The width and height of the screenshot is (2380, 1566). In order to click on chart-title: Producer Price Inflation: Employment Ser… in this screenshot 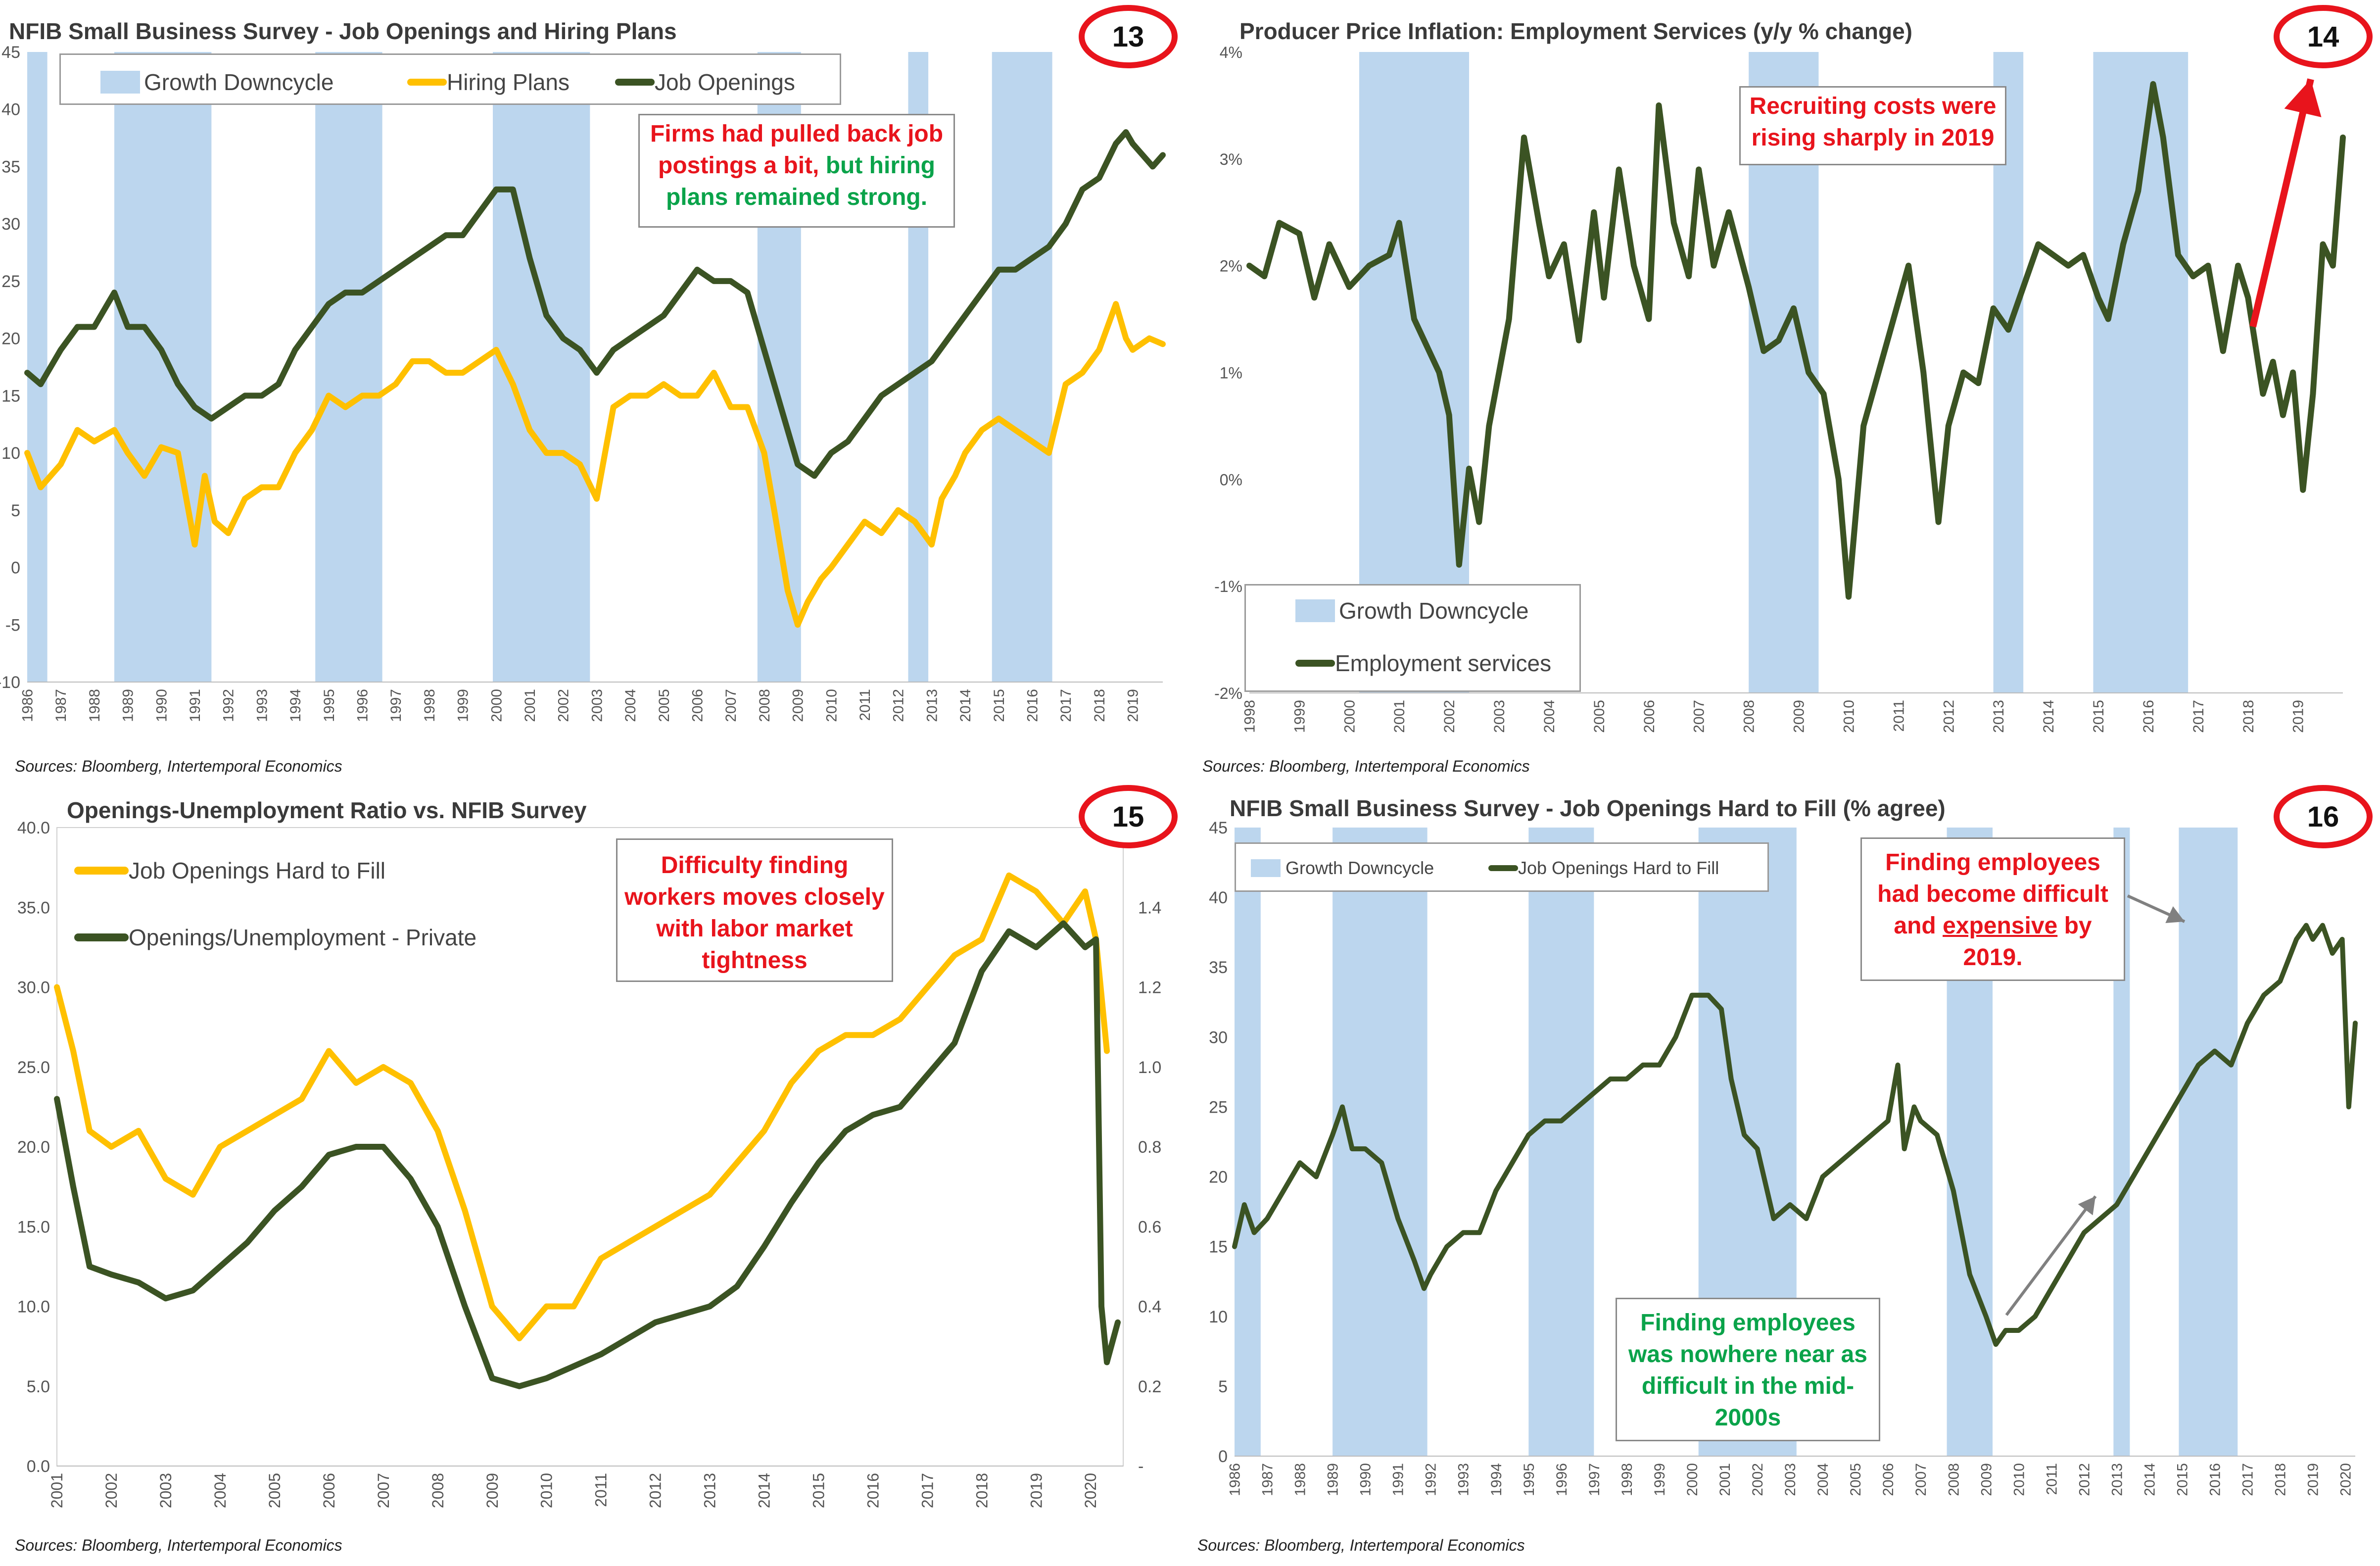, I will do `click(1575, 31)`.